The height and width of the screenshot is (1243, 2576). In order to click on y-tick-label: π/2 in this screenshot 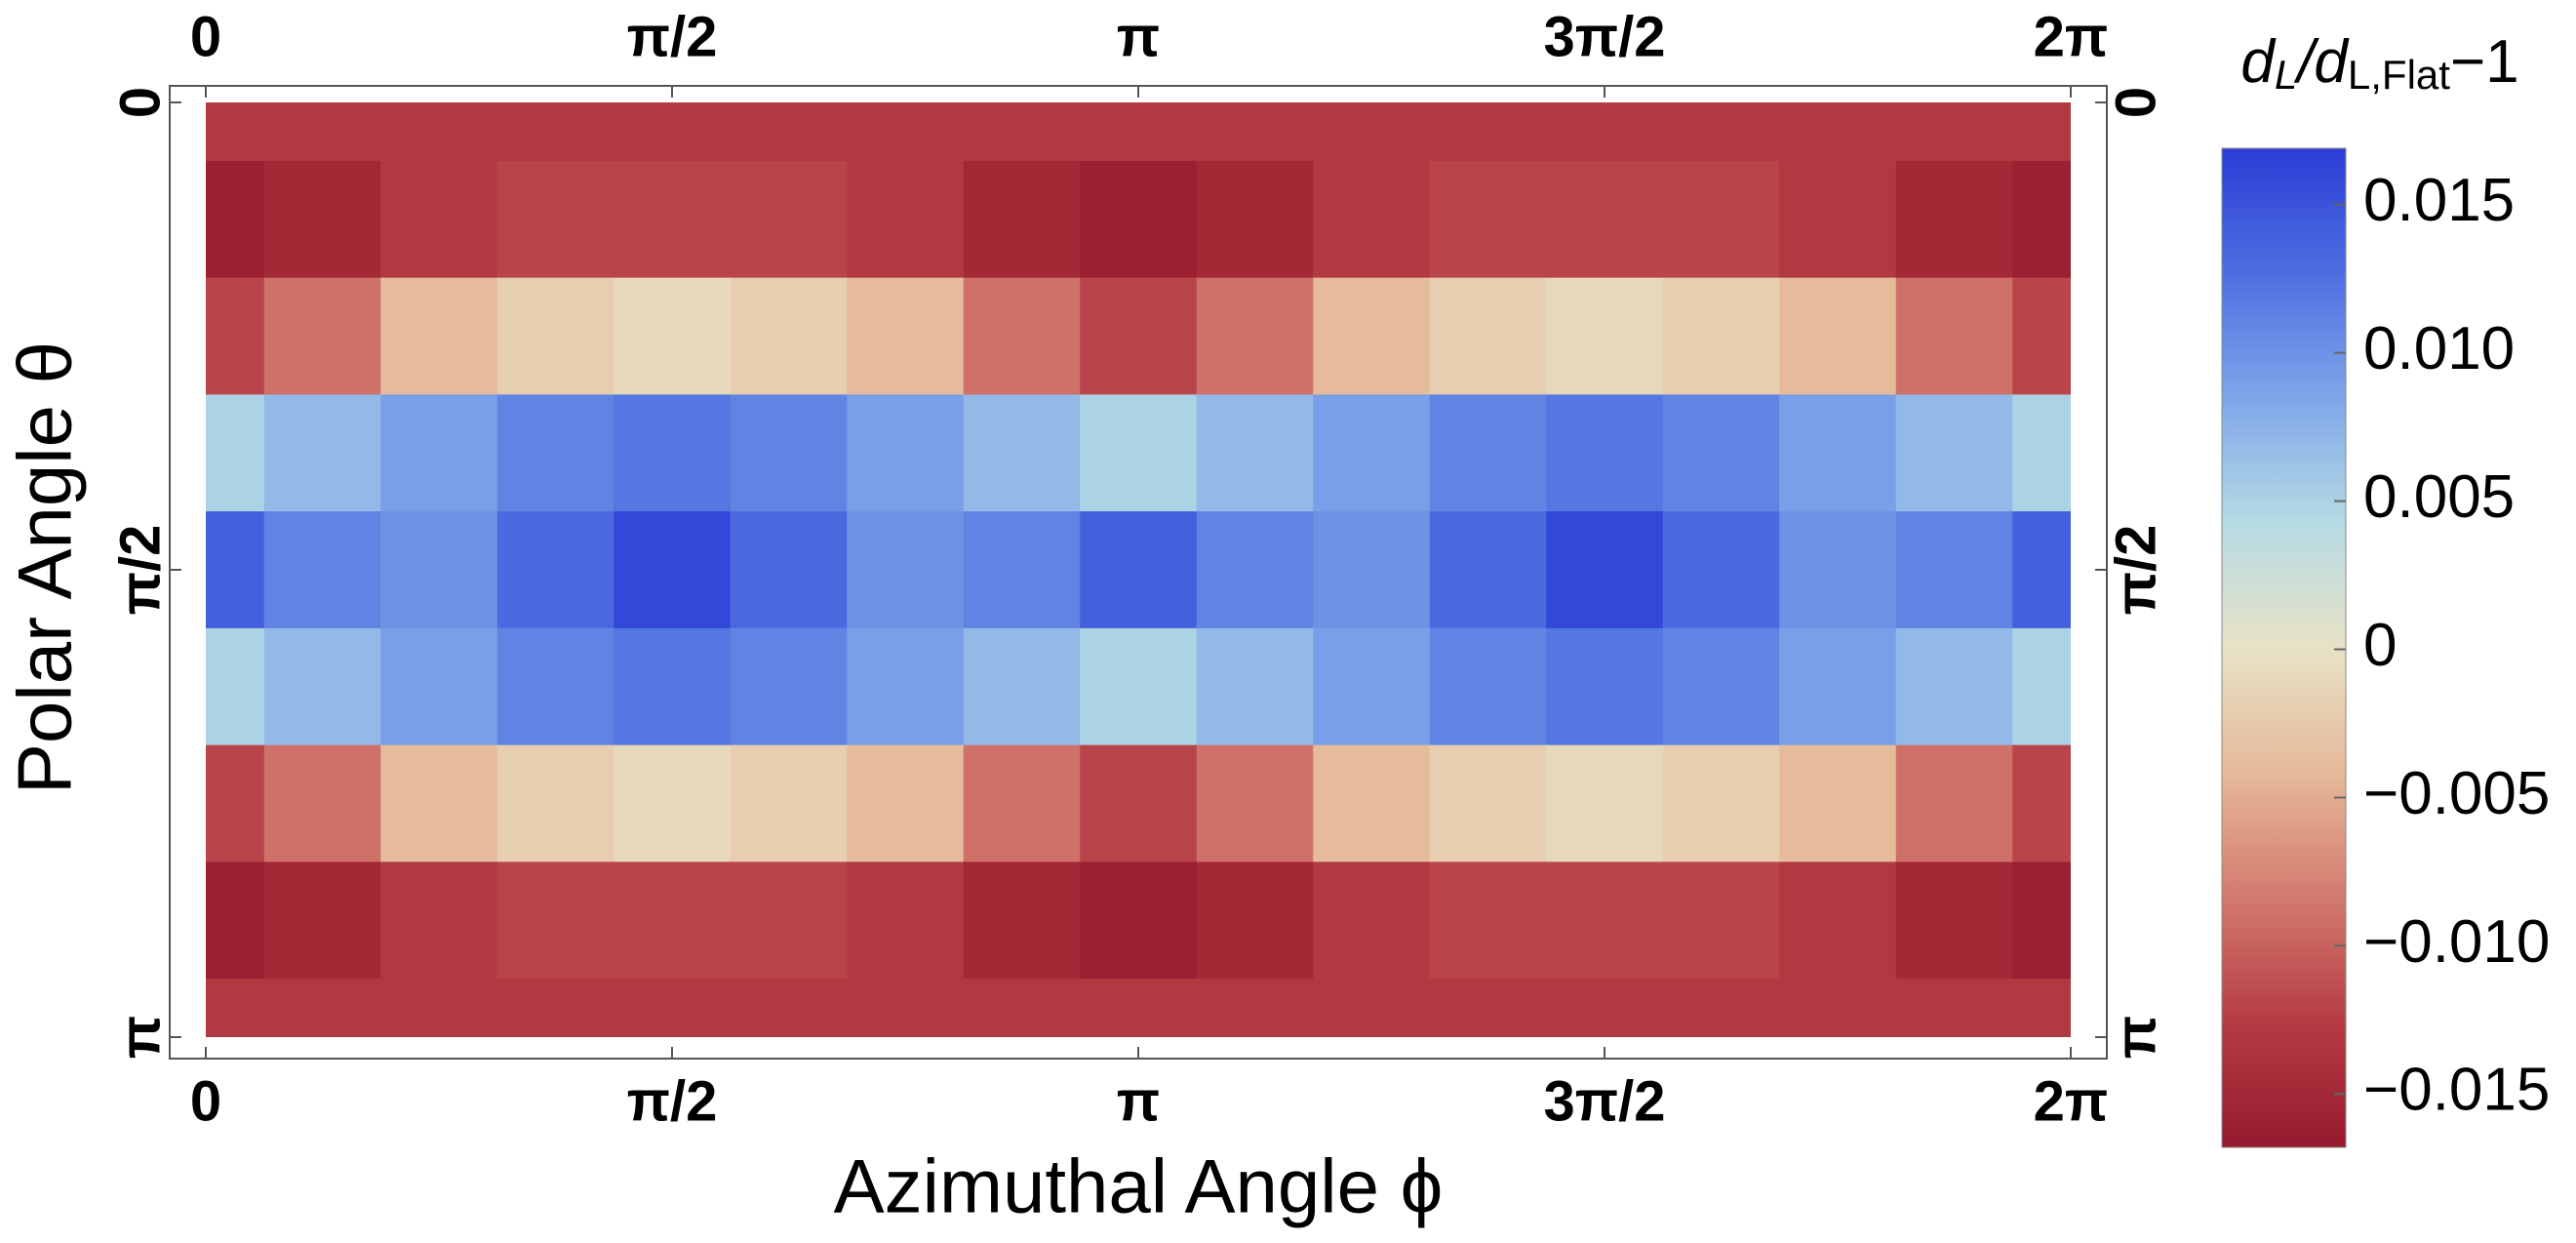, I will do `click(140, 571)`.